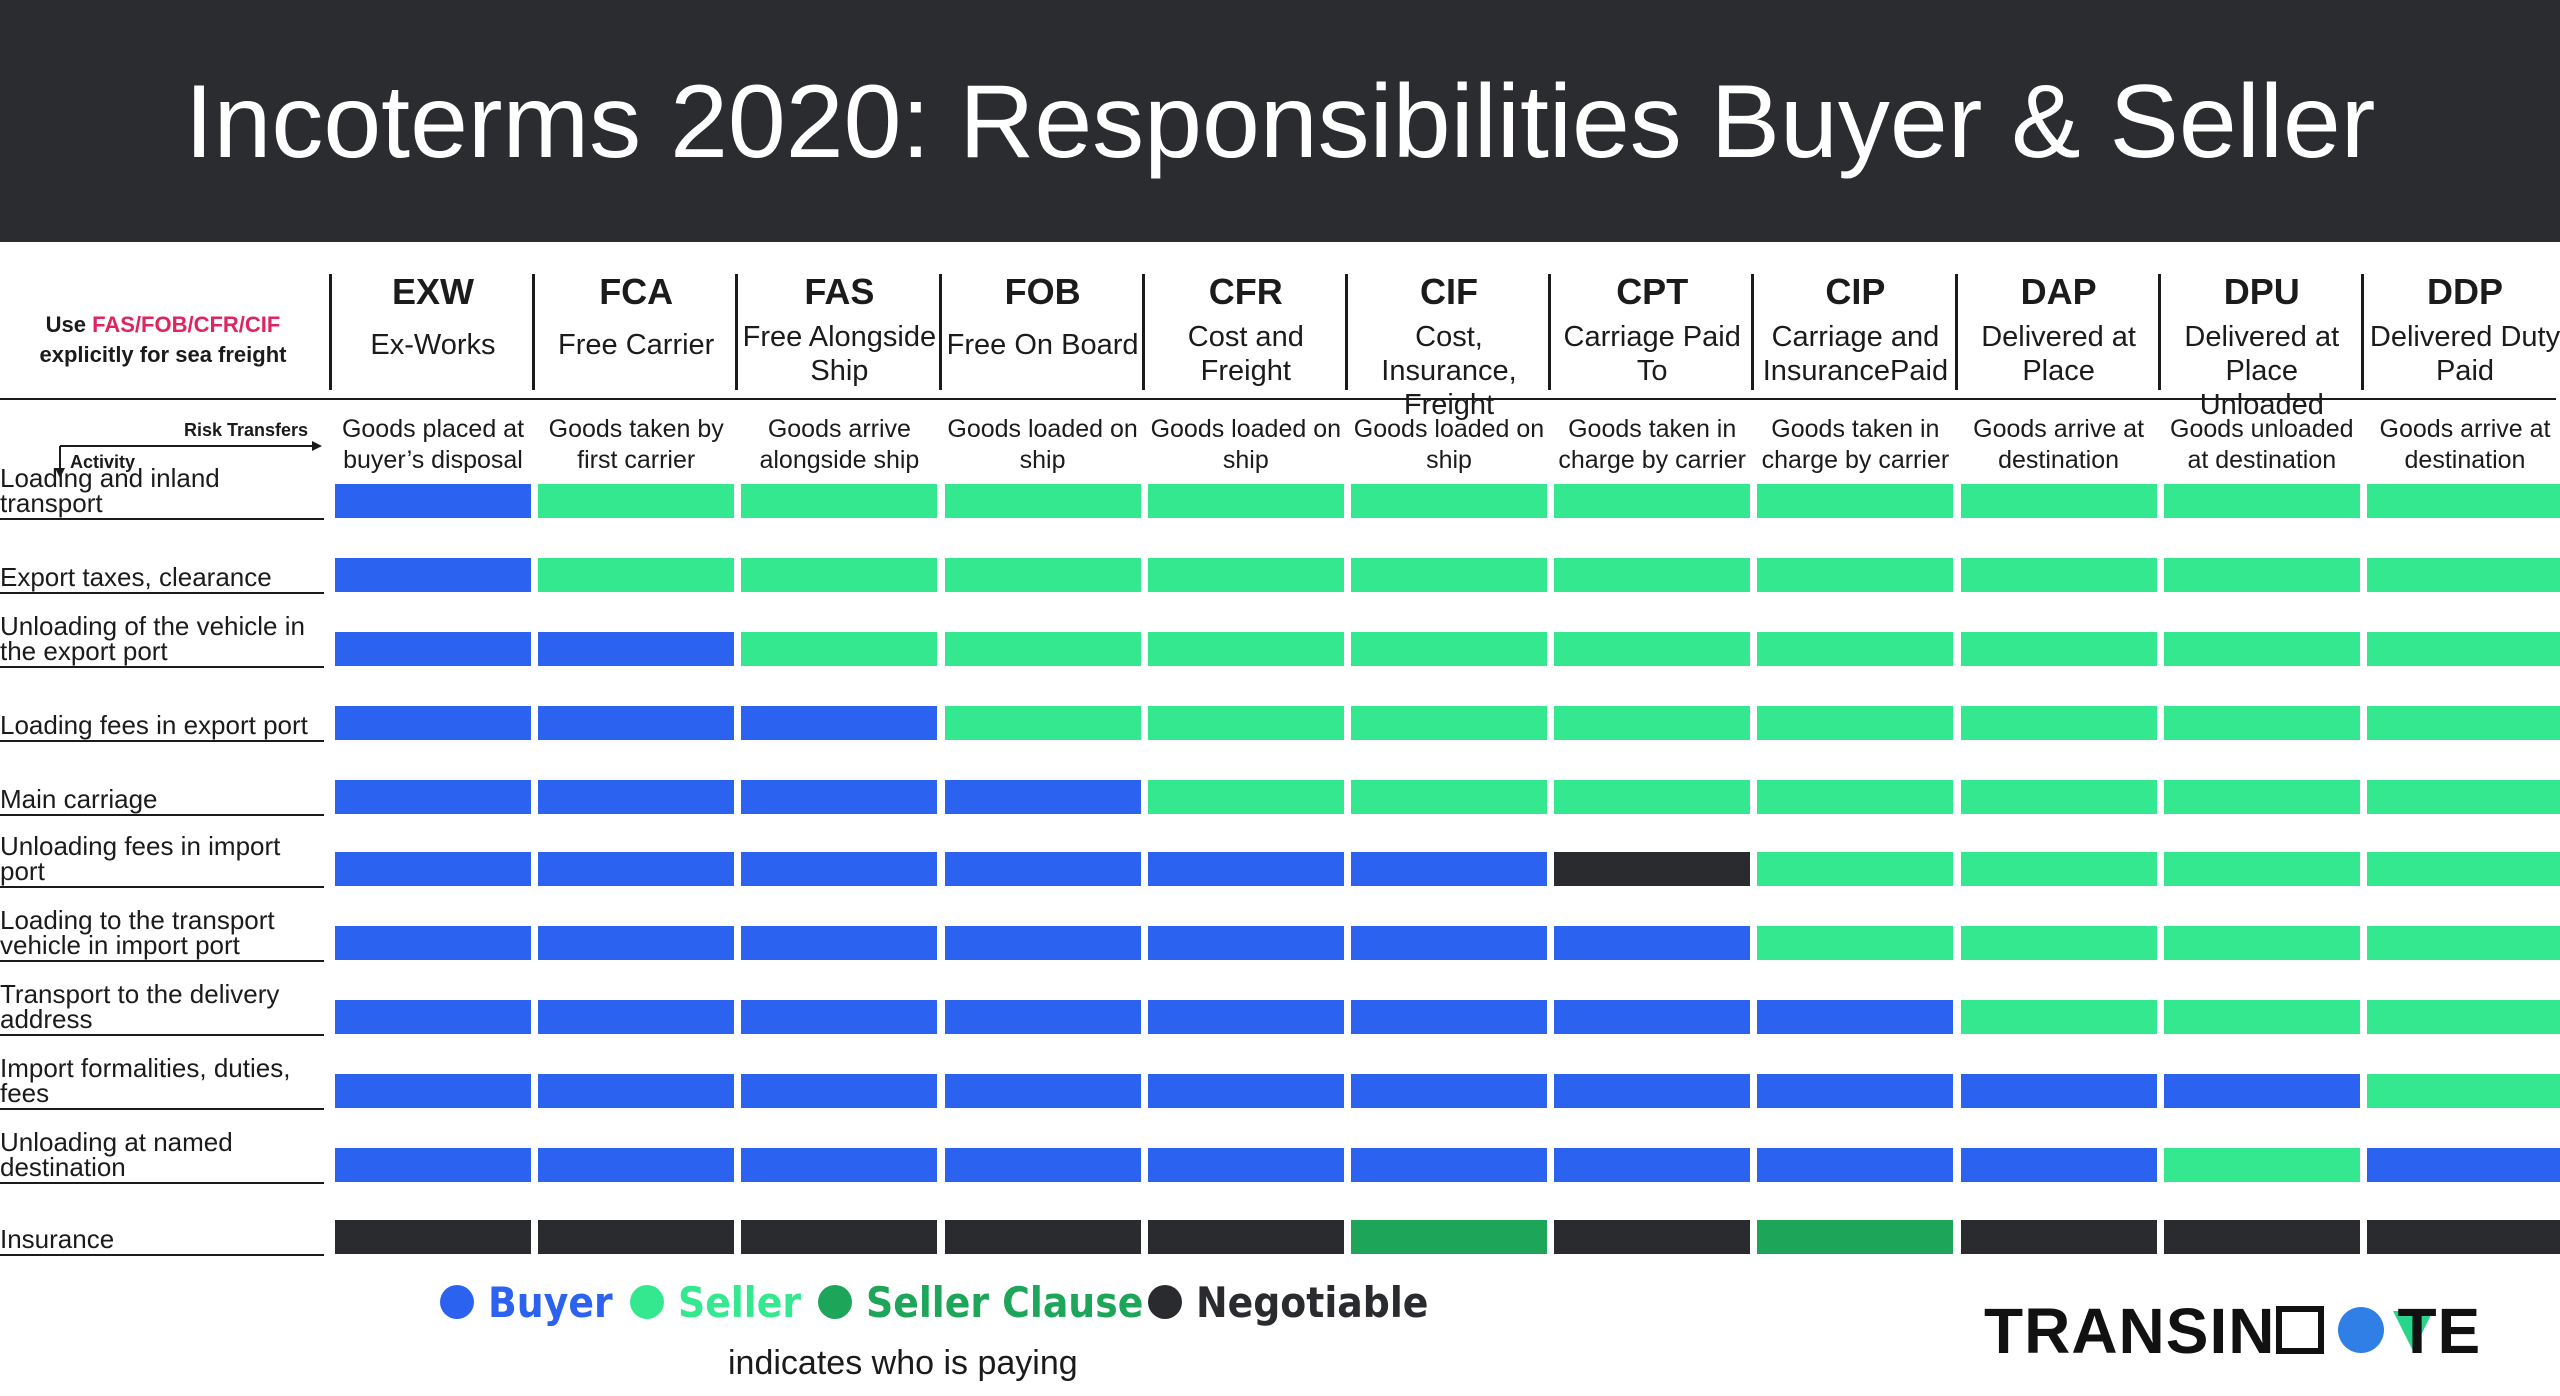 This screenshot has width=2560, height=1396. Describe the element at coordinates (433, 869) in the screenshot. I see `cell-exw-row6` at that location.